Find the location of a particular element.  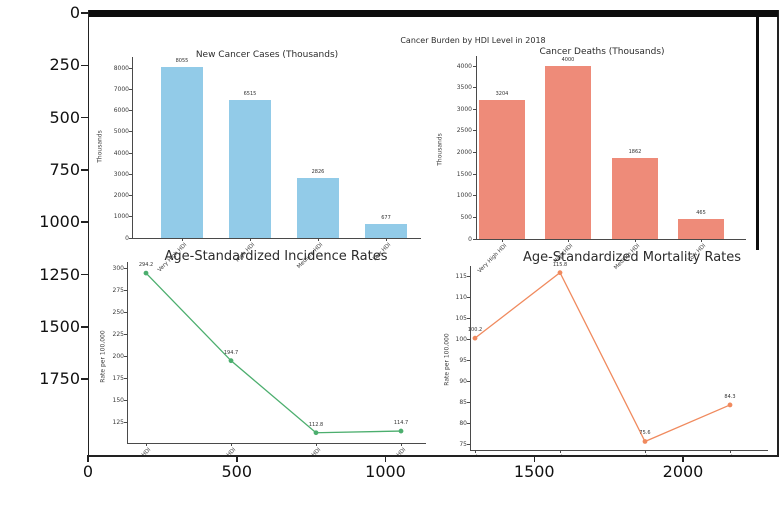

y-tick-label: 150 is located at coordinates (118, 400).